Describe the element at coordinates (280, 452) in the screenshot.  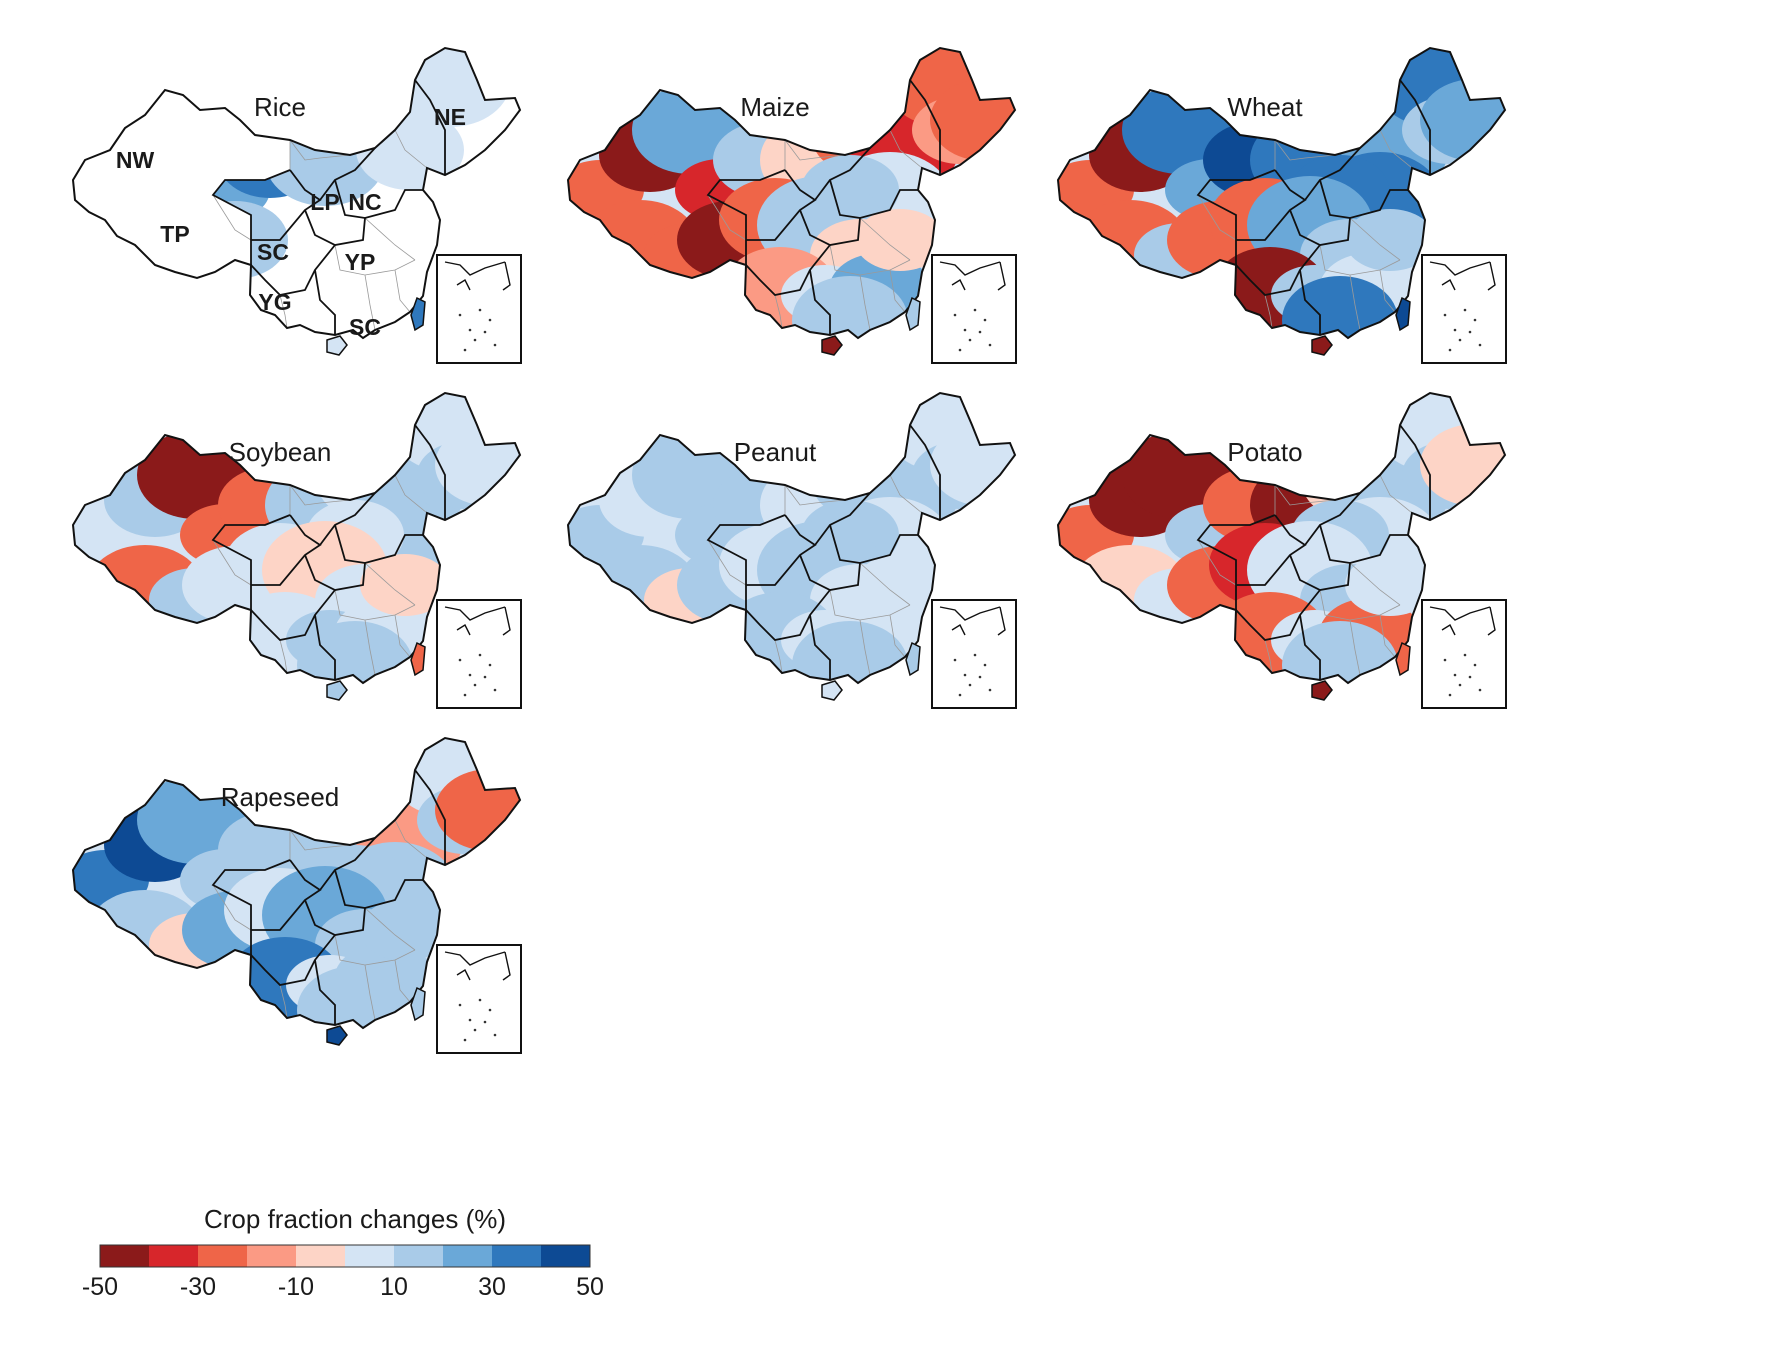
I see `crop-title: Soybean` at that location.